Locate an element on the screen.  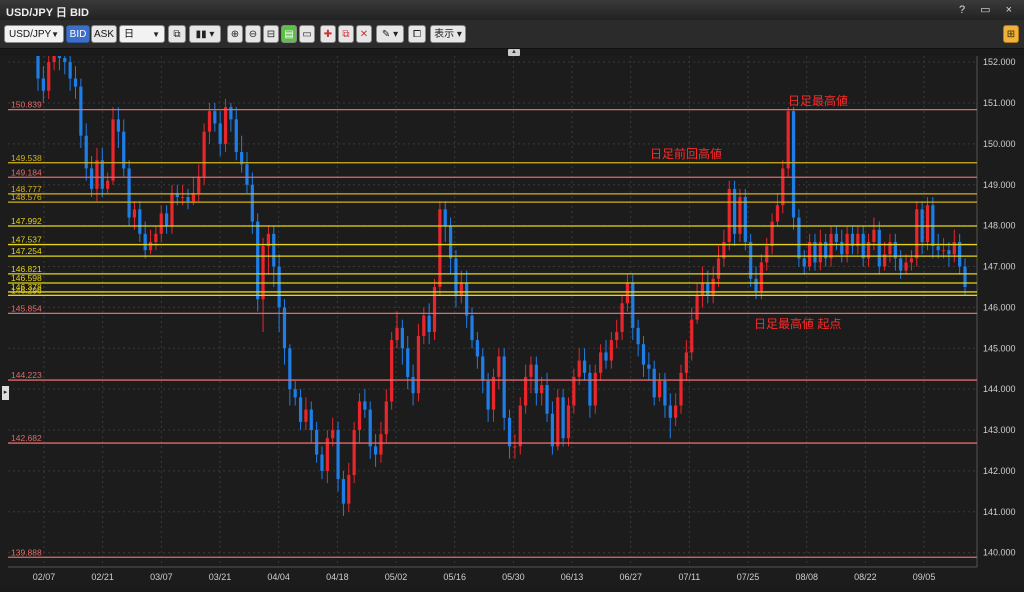
y-tick-label: 140.000 is located at coordinates (999, 553).